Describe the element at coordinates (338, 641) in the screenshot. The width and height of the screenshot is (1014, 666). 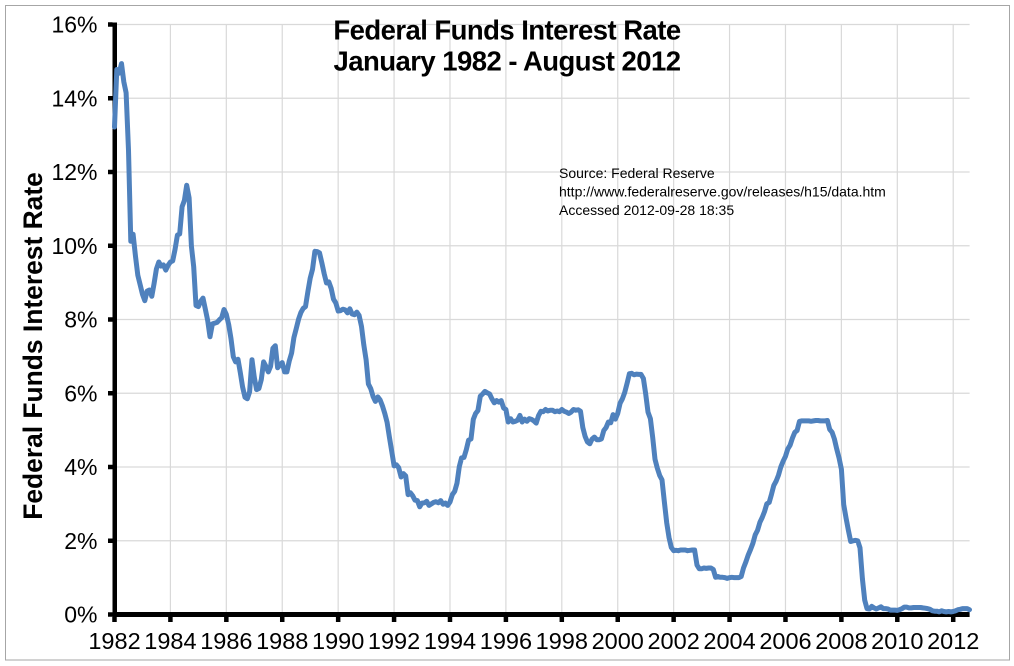
I see `svg-text: 1990` at that location.